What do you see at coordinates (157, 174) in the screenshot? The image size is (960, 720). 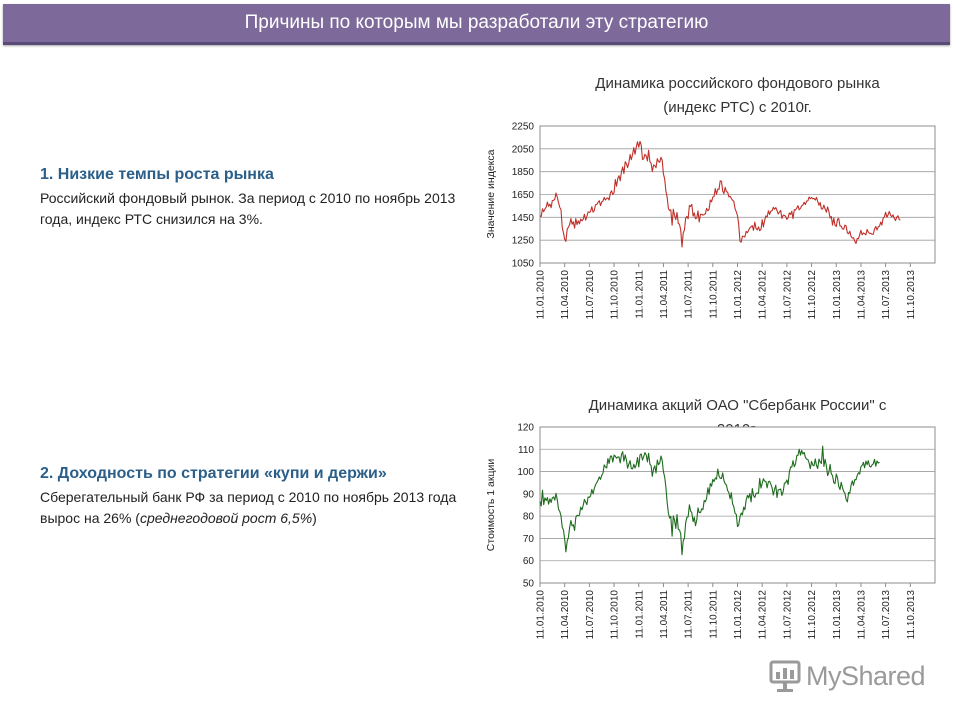 I see `section-low-growth-heading: 1. Низкие темпы роста рынка` at bounding box center [157, 174].